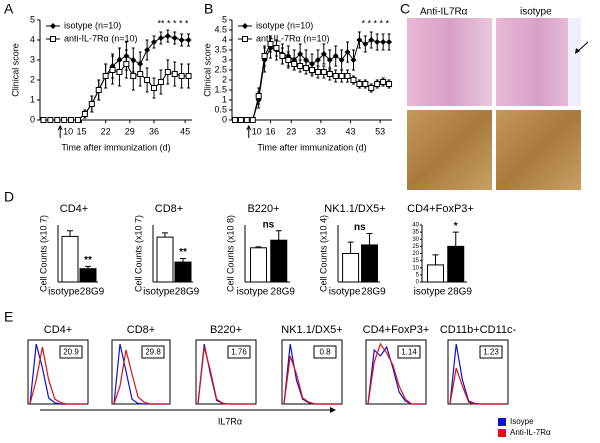 The width and height of the screenshot is (600, 443). What do you see at coordinates (502, 422) in the screenshot?
I see `legend-swatch` at bounding box center [502, 422].